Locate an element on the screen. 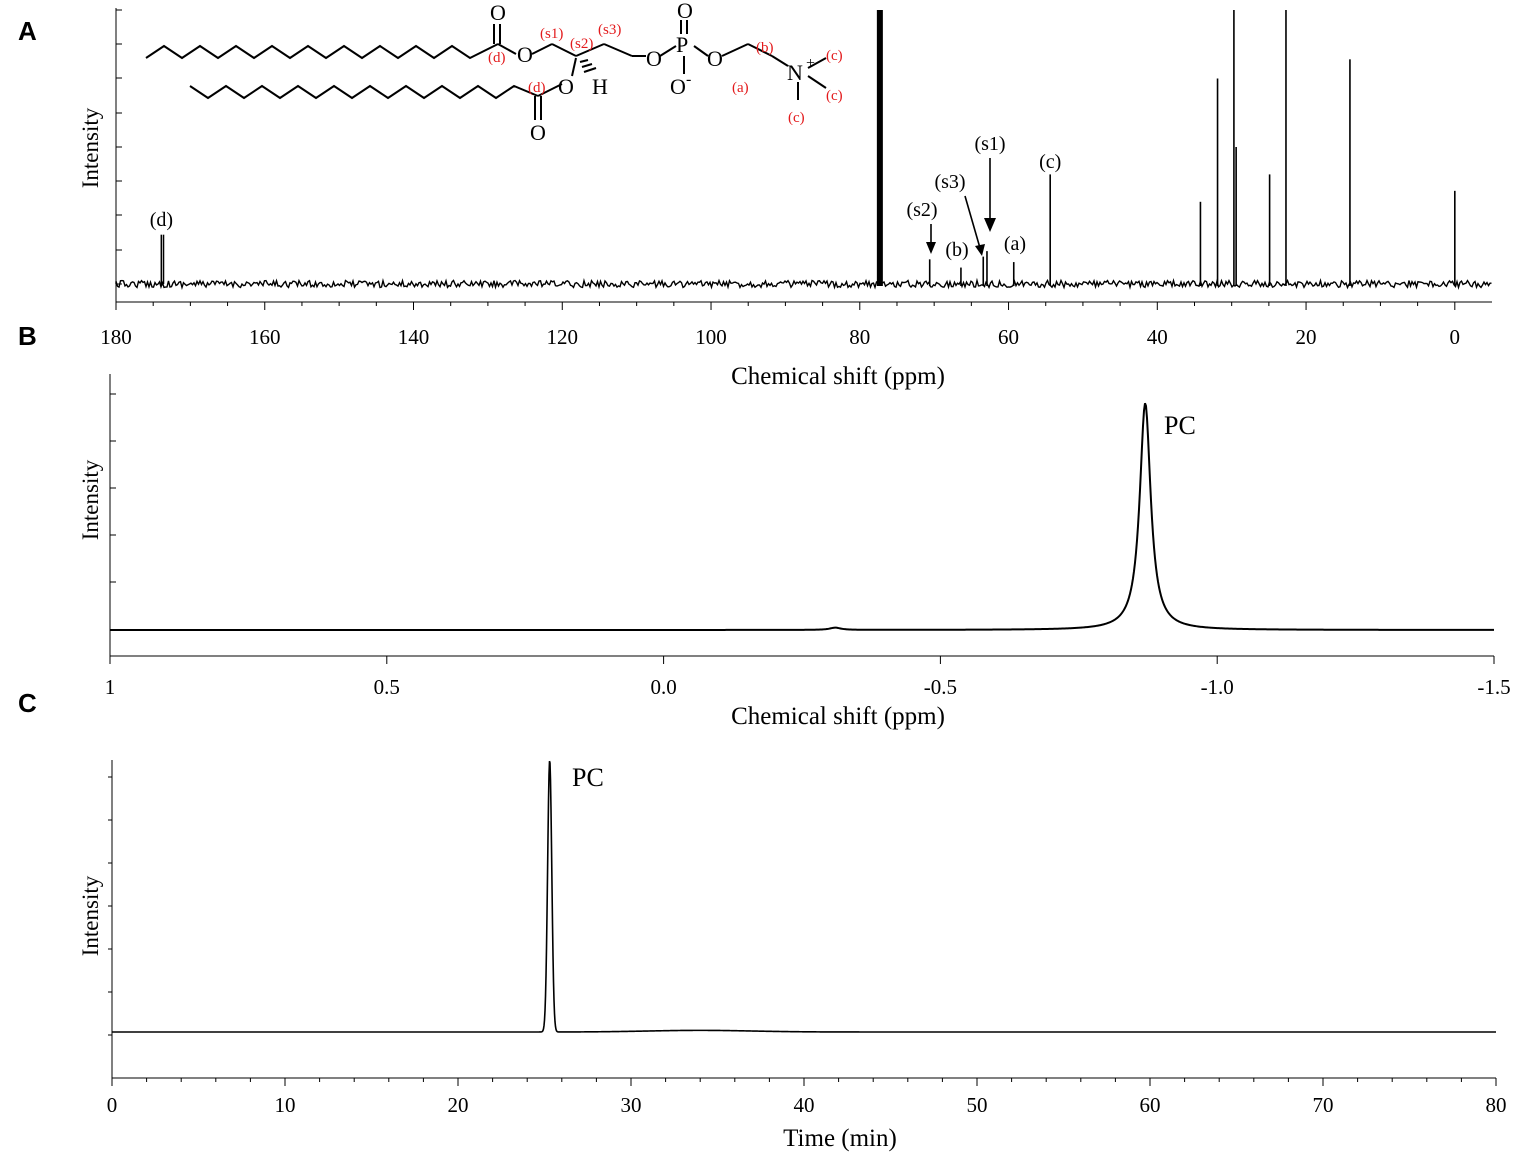  p-minus-sign: - is located at coordinates (688, 79).